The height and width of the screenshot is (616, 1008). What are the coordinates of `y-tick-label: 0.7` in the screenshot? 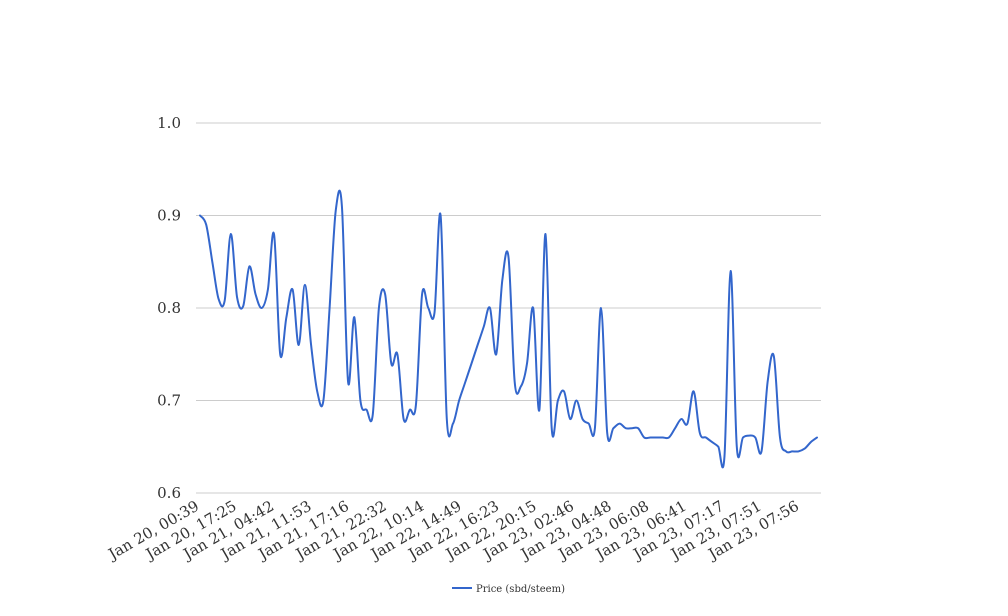 It's located at (169, 401).